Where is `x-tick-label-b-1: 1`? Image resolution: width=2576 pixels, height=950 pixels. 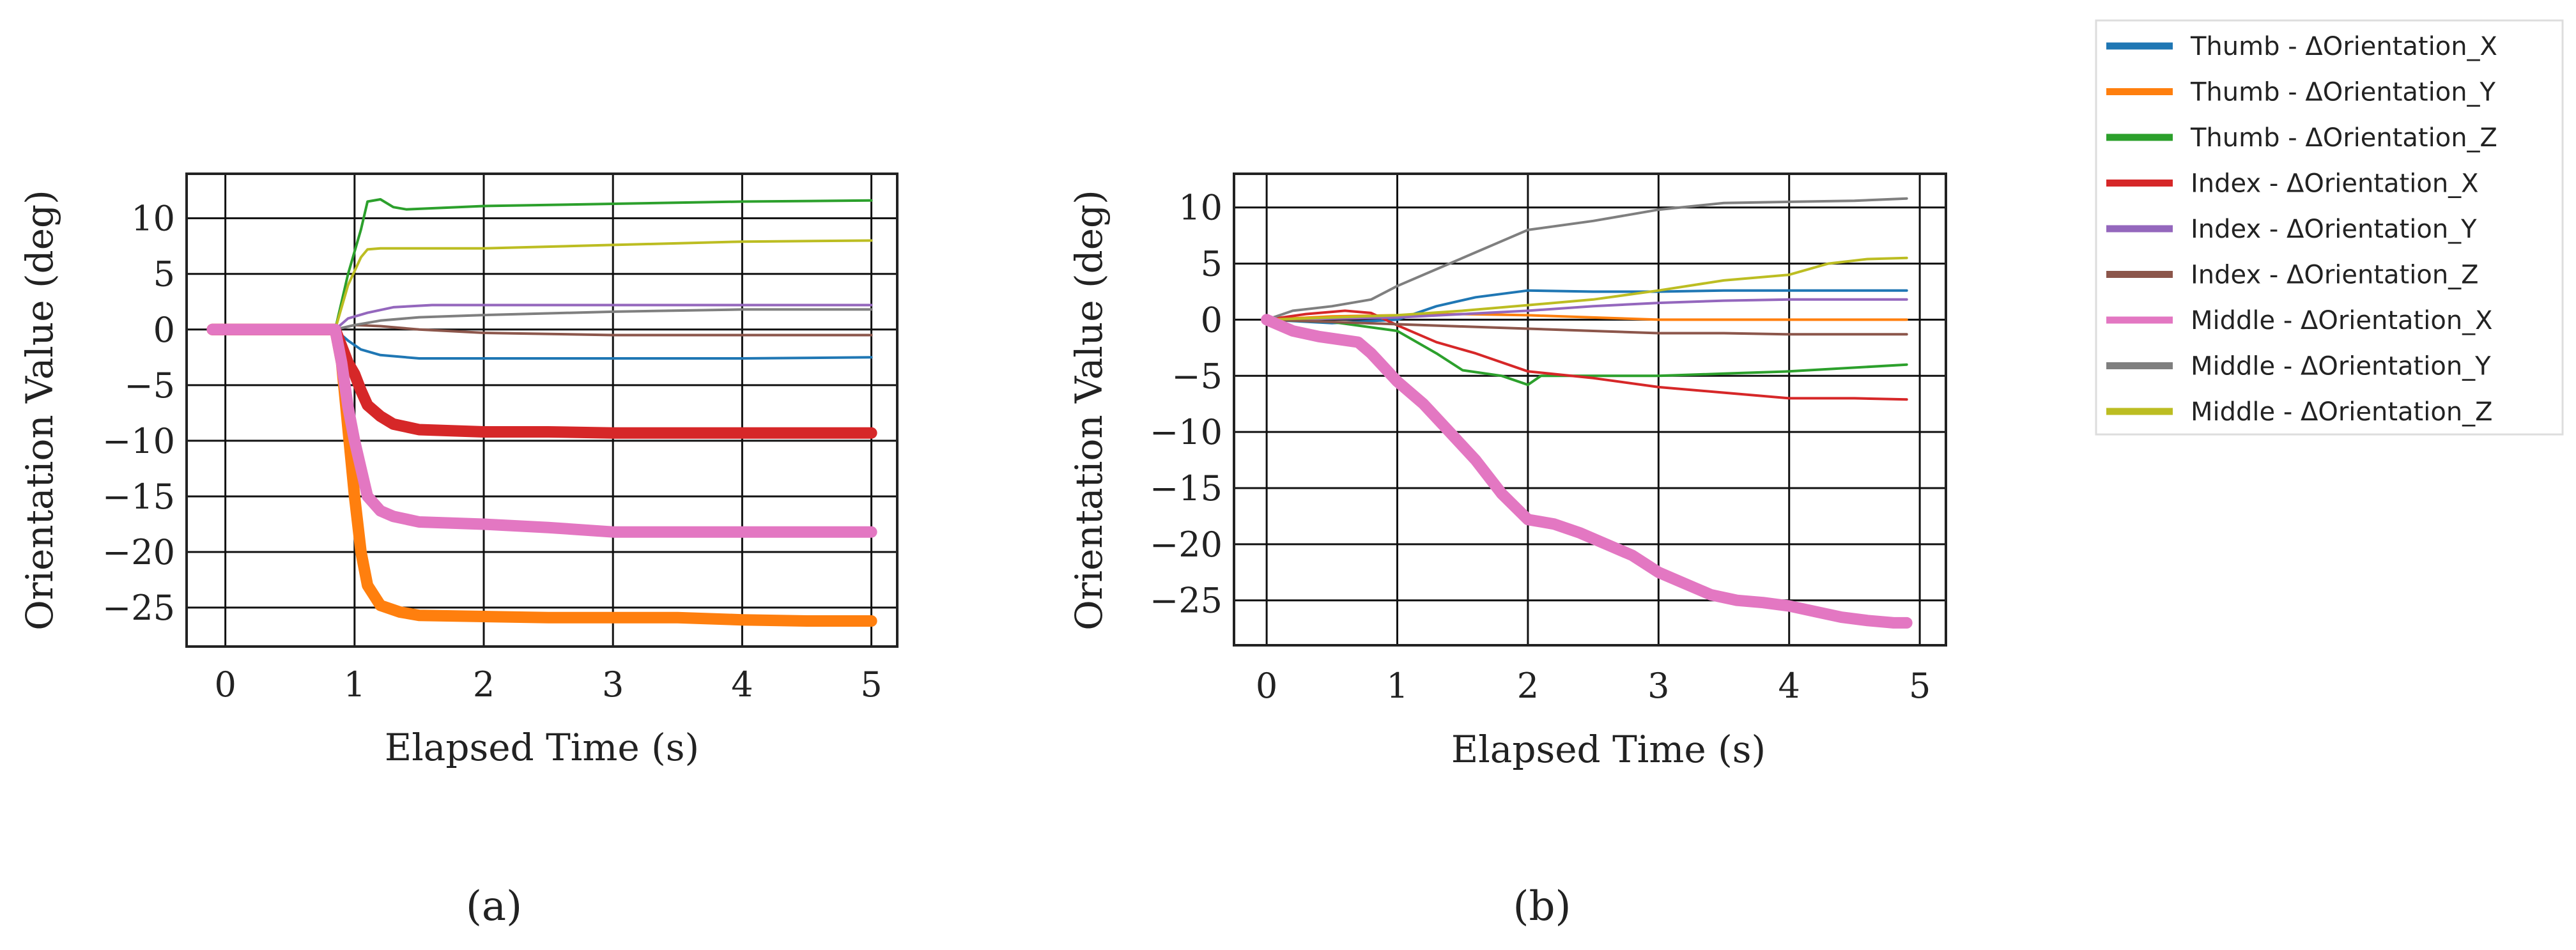 x-tick-label-b-1: 1 is located at coordinates (1397, 686).